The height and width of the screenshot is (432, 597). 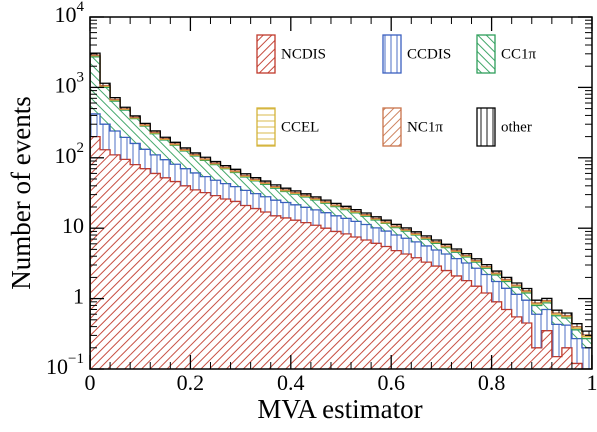 What do you see at coordinates (516, 127) in the screenshot?
I see `legend-label: other` at bounding box center [516, 127].